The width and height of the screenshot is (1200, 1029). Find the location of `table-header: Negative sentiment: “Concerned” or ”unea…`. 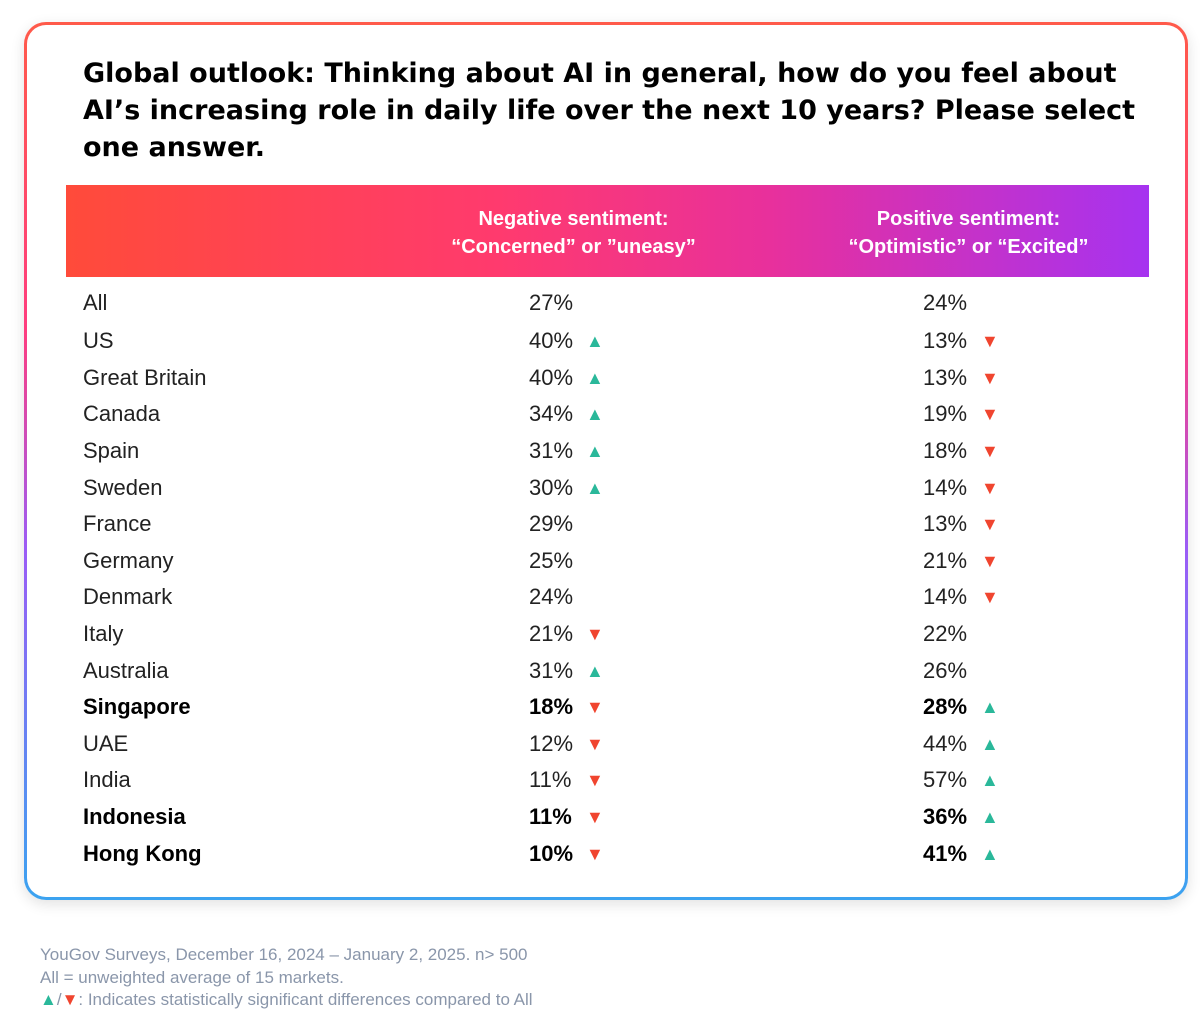

table-header: Negative sentiment: “Concerned” or ”unea… is located at coordinates (607, 231).